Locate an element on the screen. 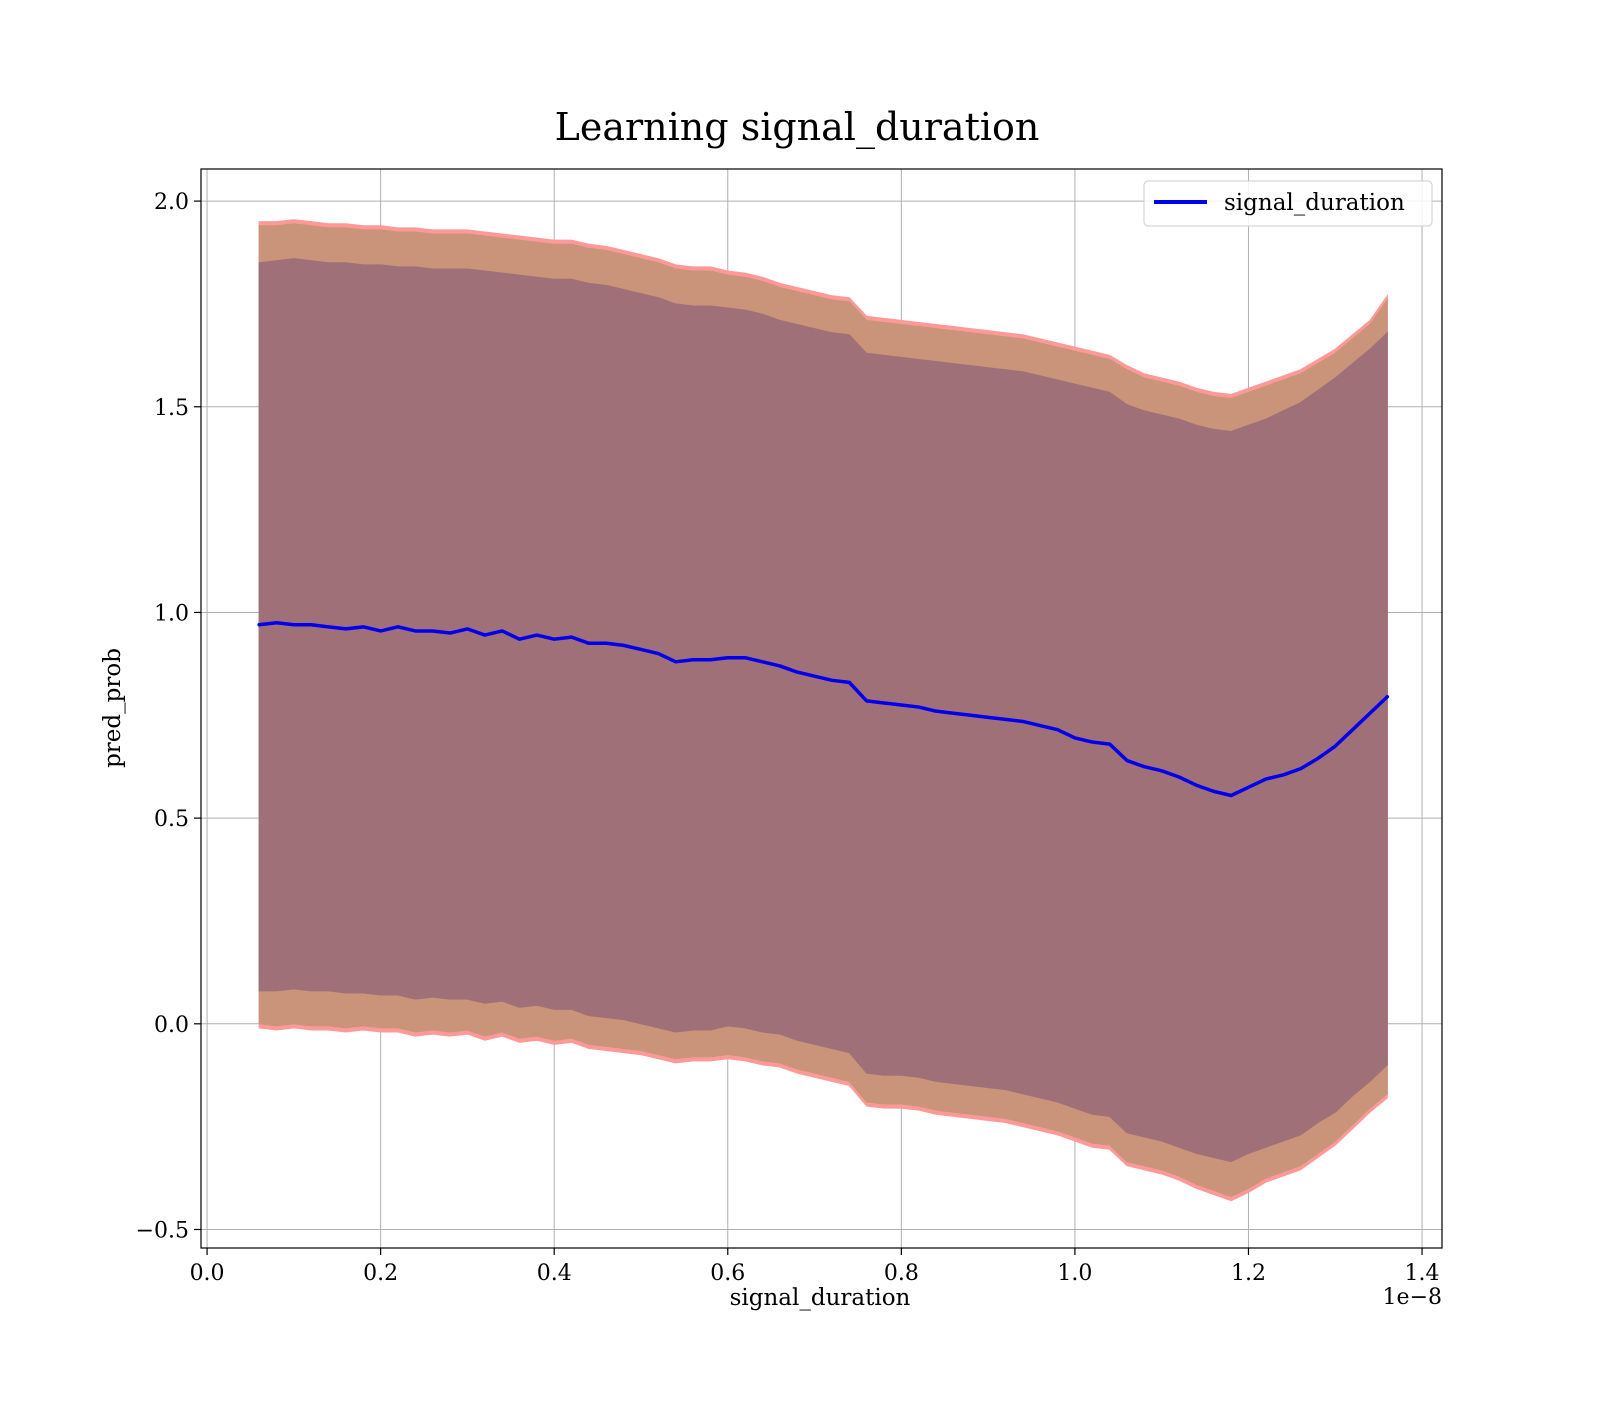 This screenshot has height=1405, width=1600. legend-entry-label: signal_duration is located at coordinates (1314, 203).